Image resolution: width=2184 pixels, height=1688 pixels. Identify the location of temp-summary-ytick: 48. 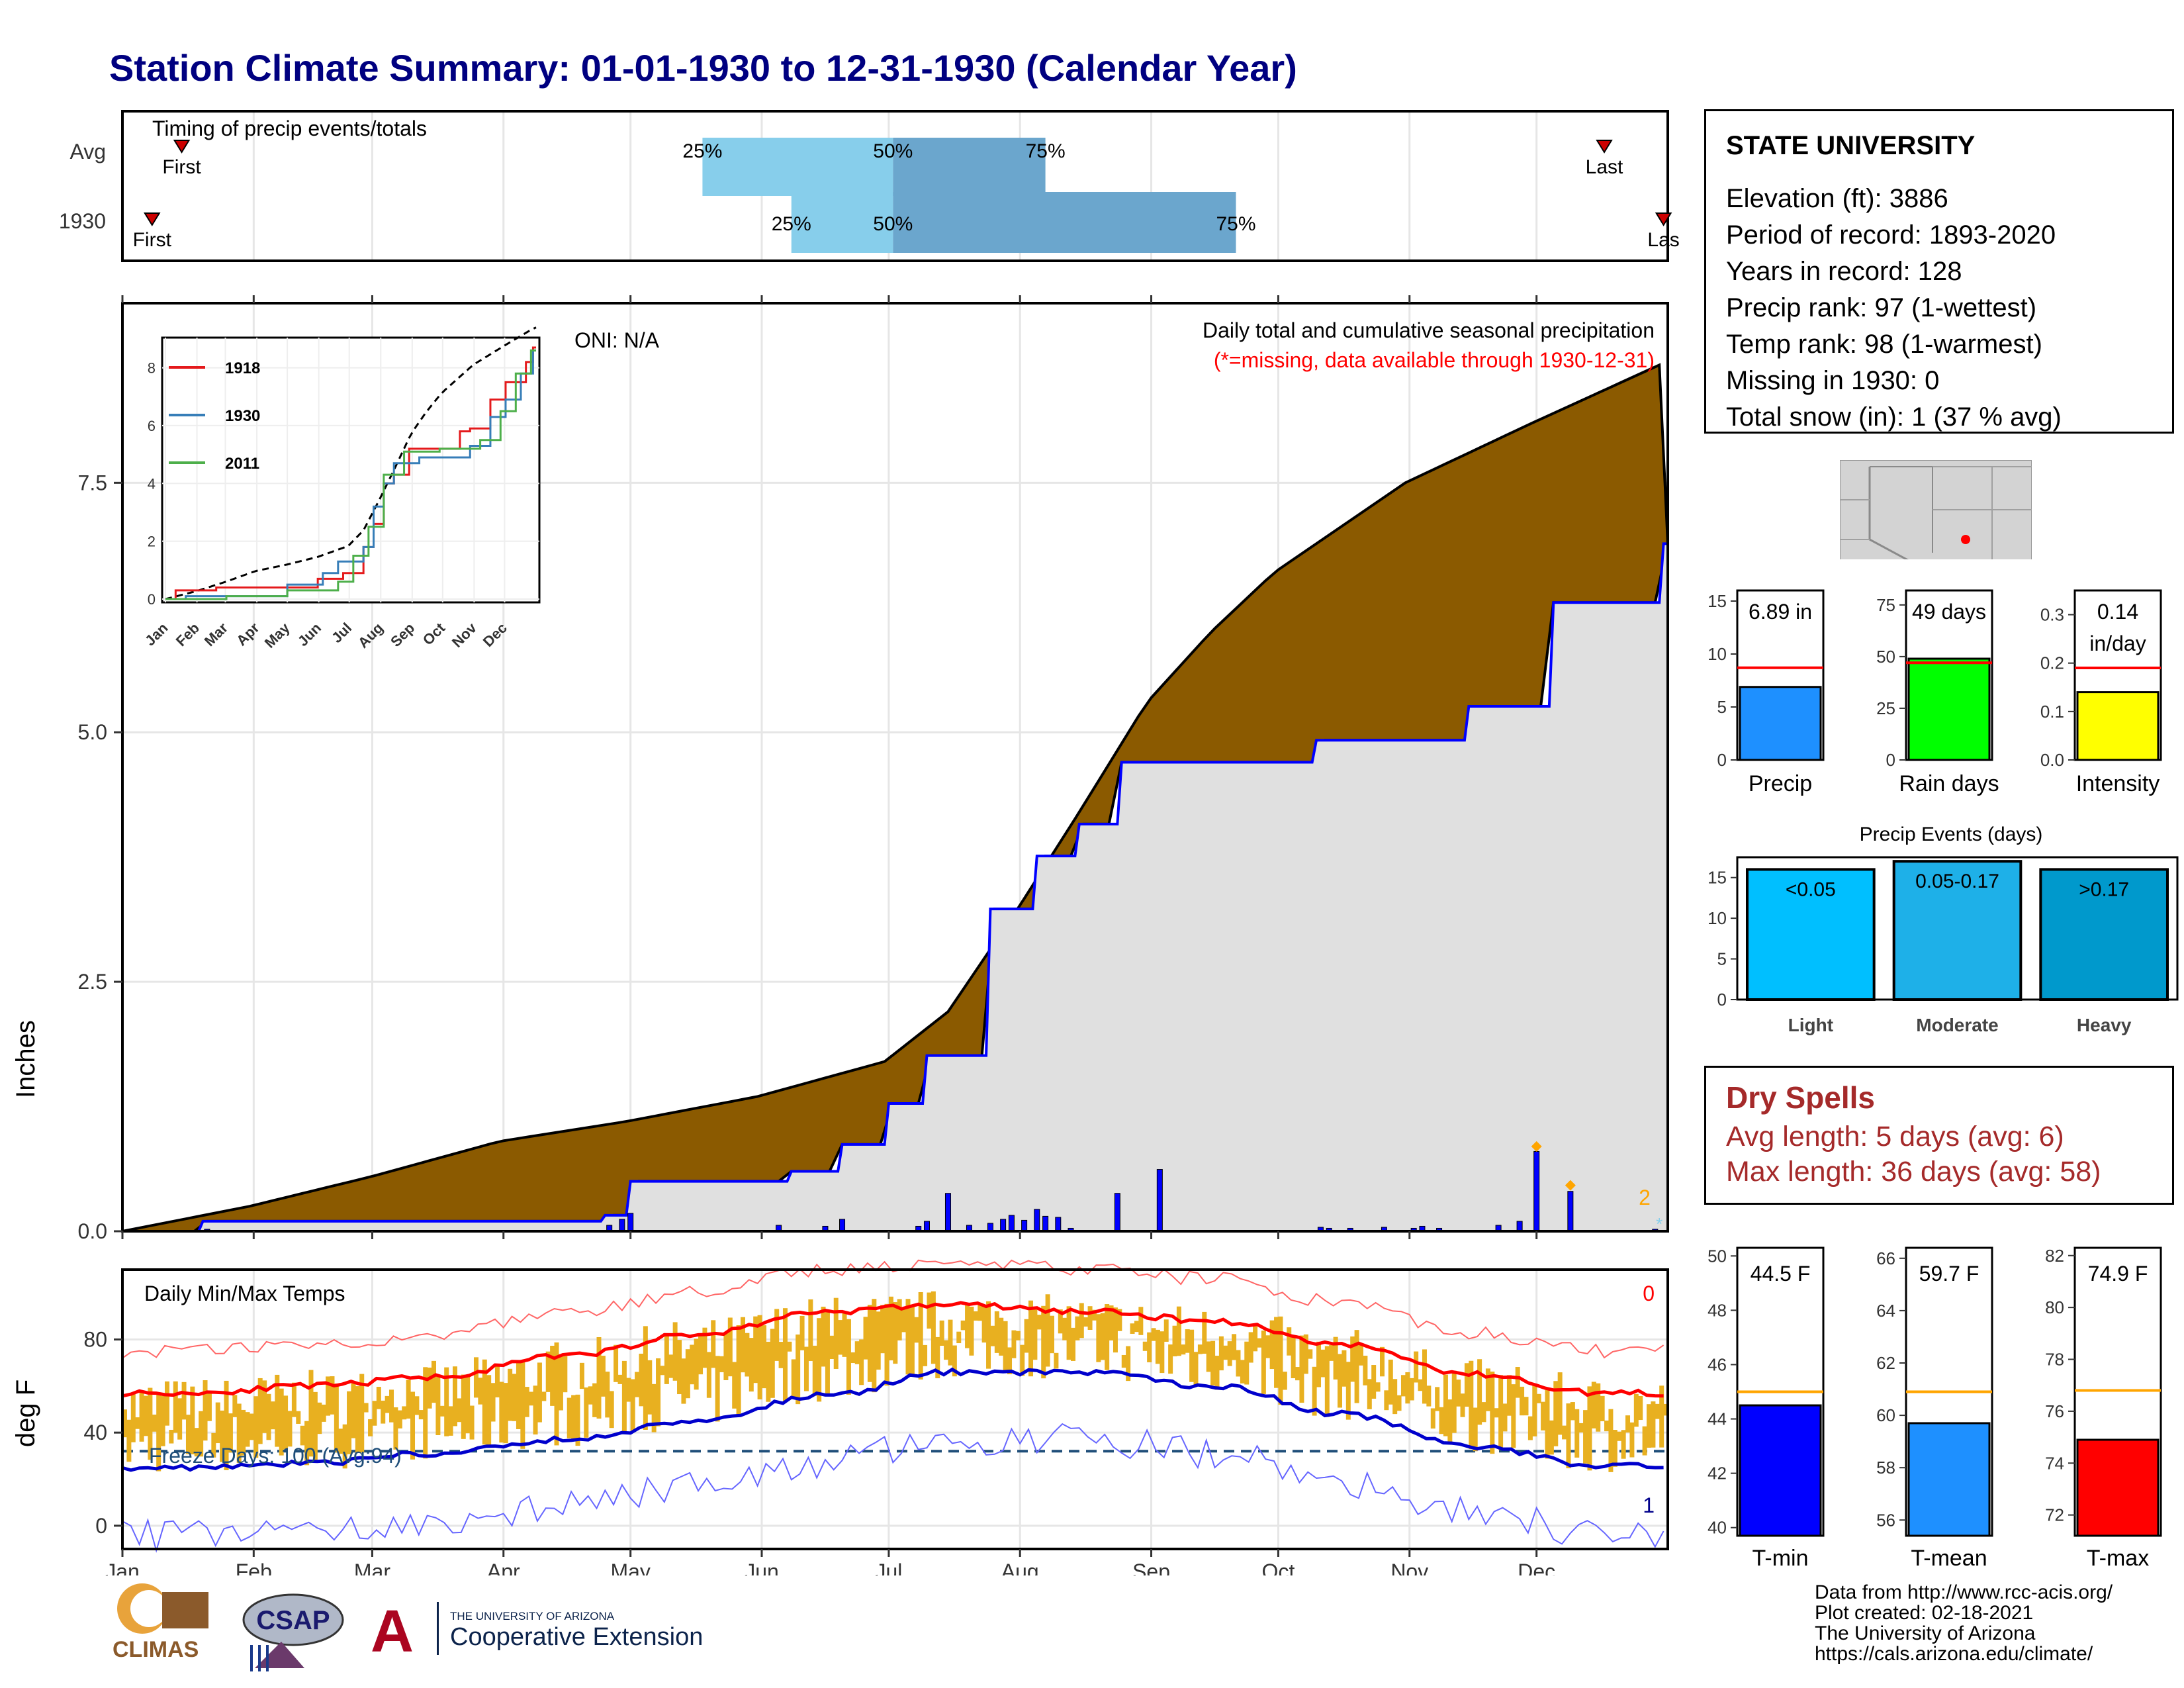
(1717, 1310).